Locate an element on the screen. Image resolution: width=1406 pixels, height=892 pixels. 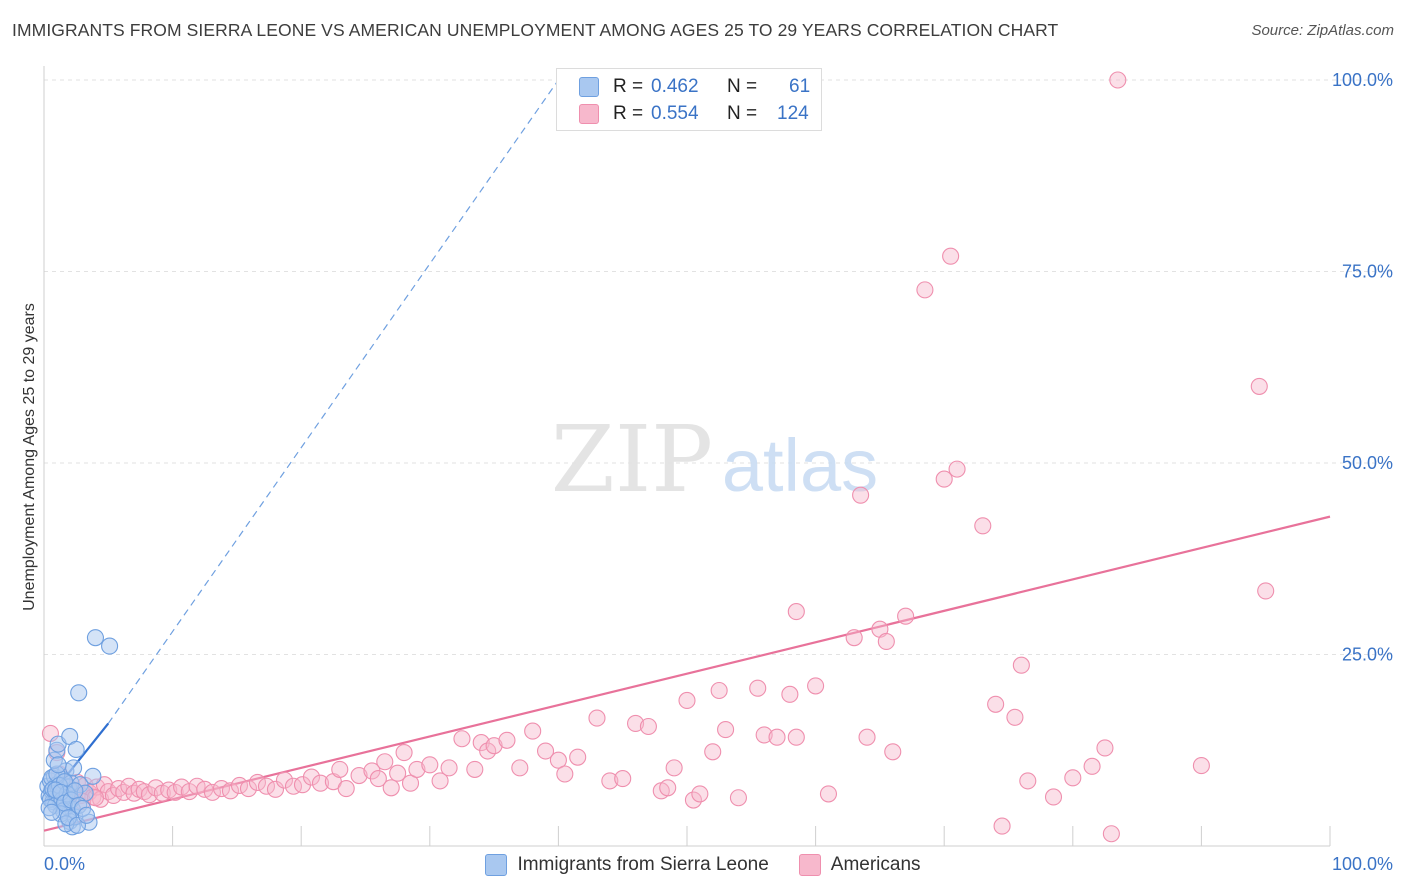
watermark: ZIP atlas is located at coordinates (714, 459).